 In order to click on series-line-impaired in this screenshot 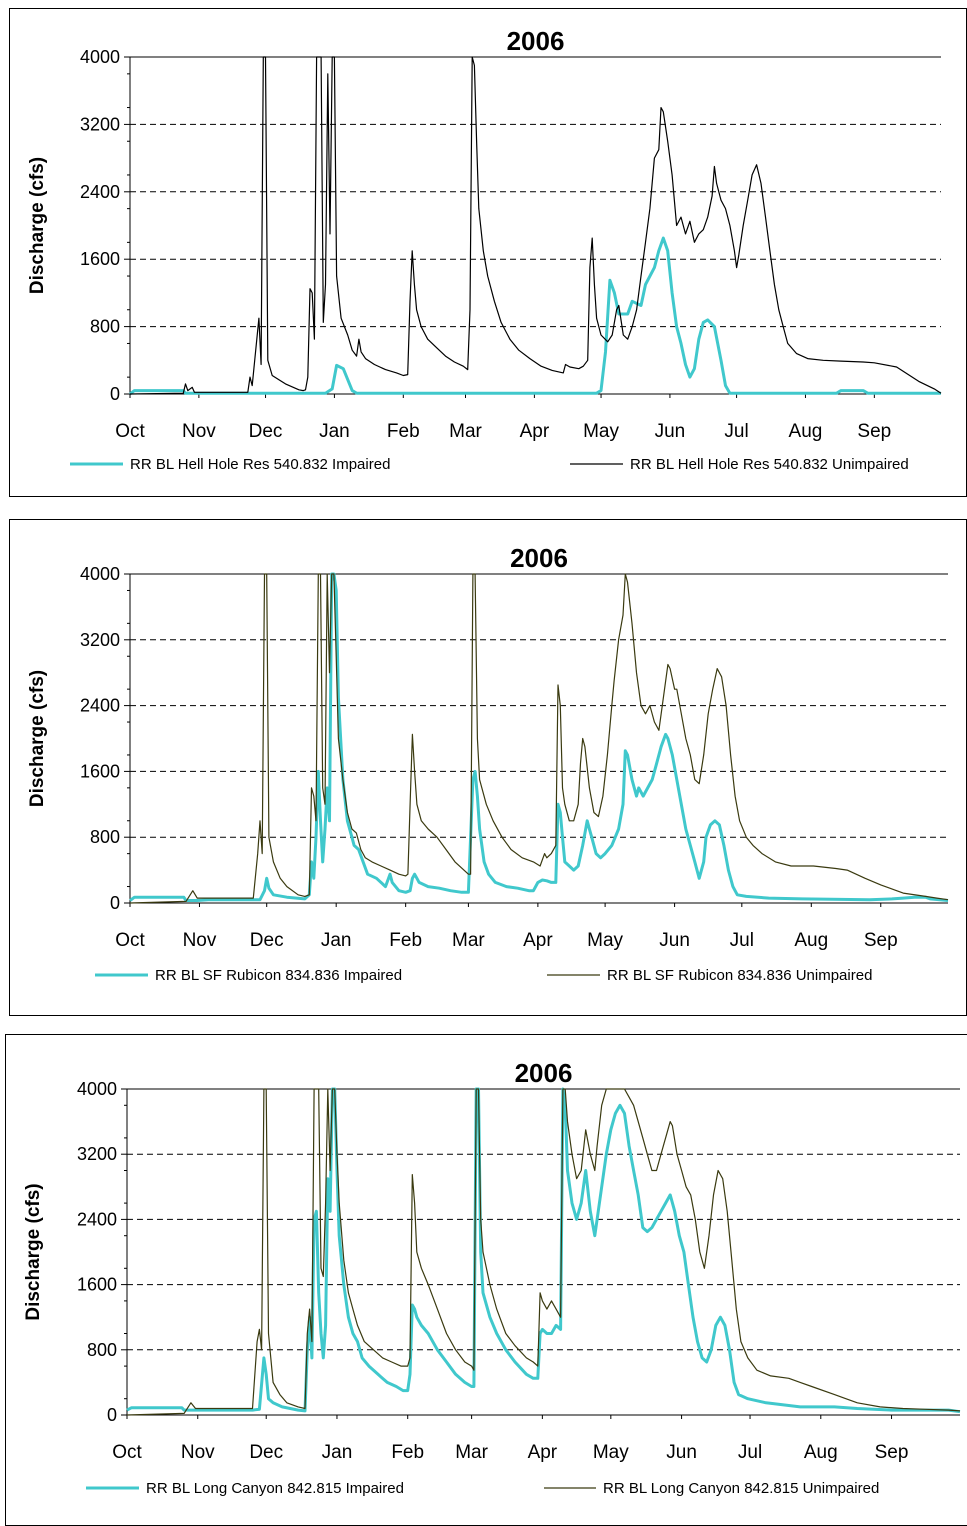, I will do `click(535, 316)`.